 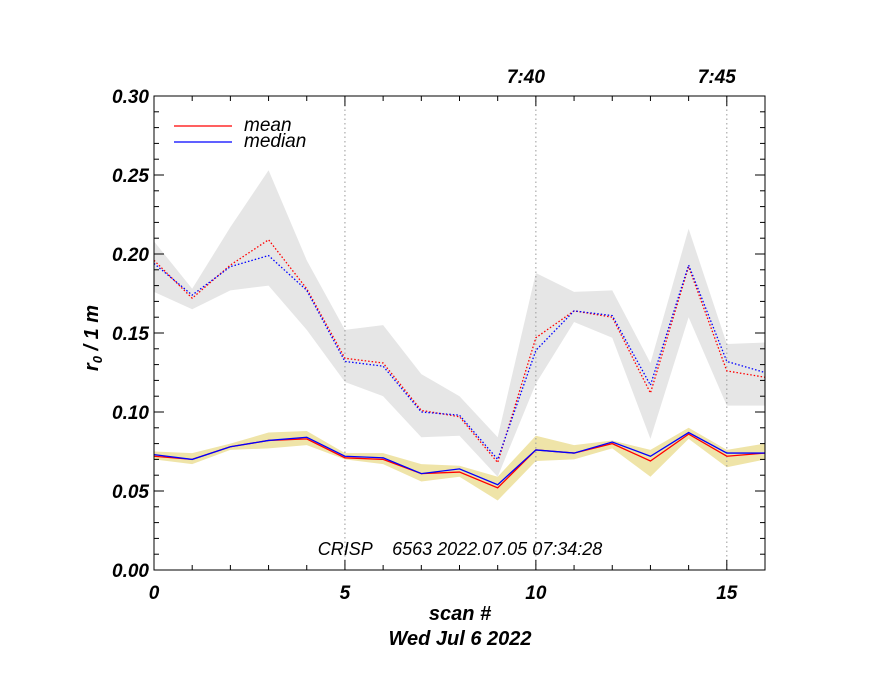 I want to click on top-time-label-2: 7:45, so click(x=717, y=77).